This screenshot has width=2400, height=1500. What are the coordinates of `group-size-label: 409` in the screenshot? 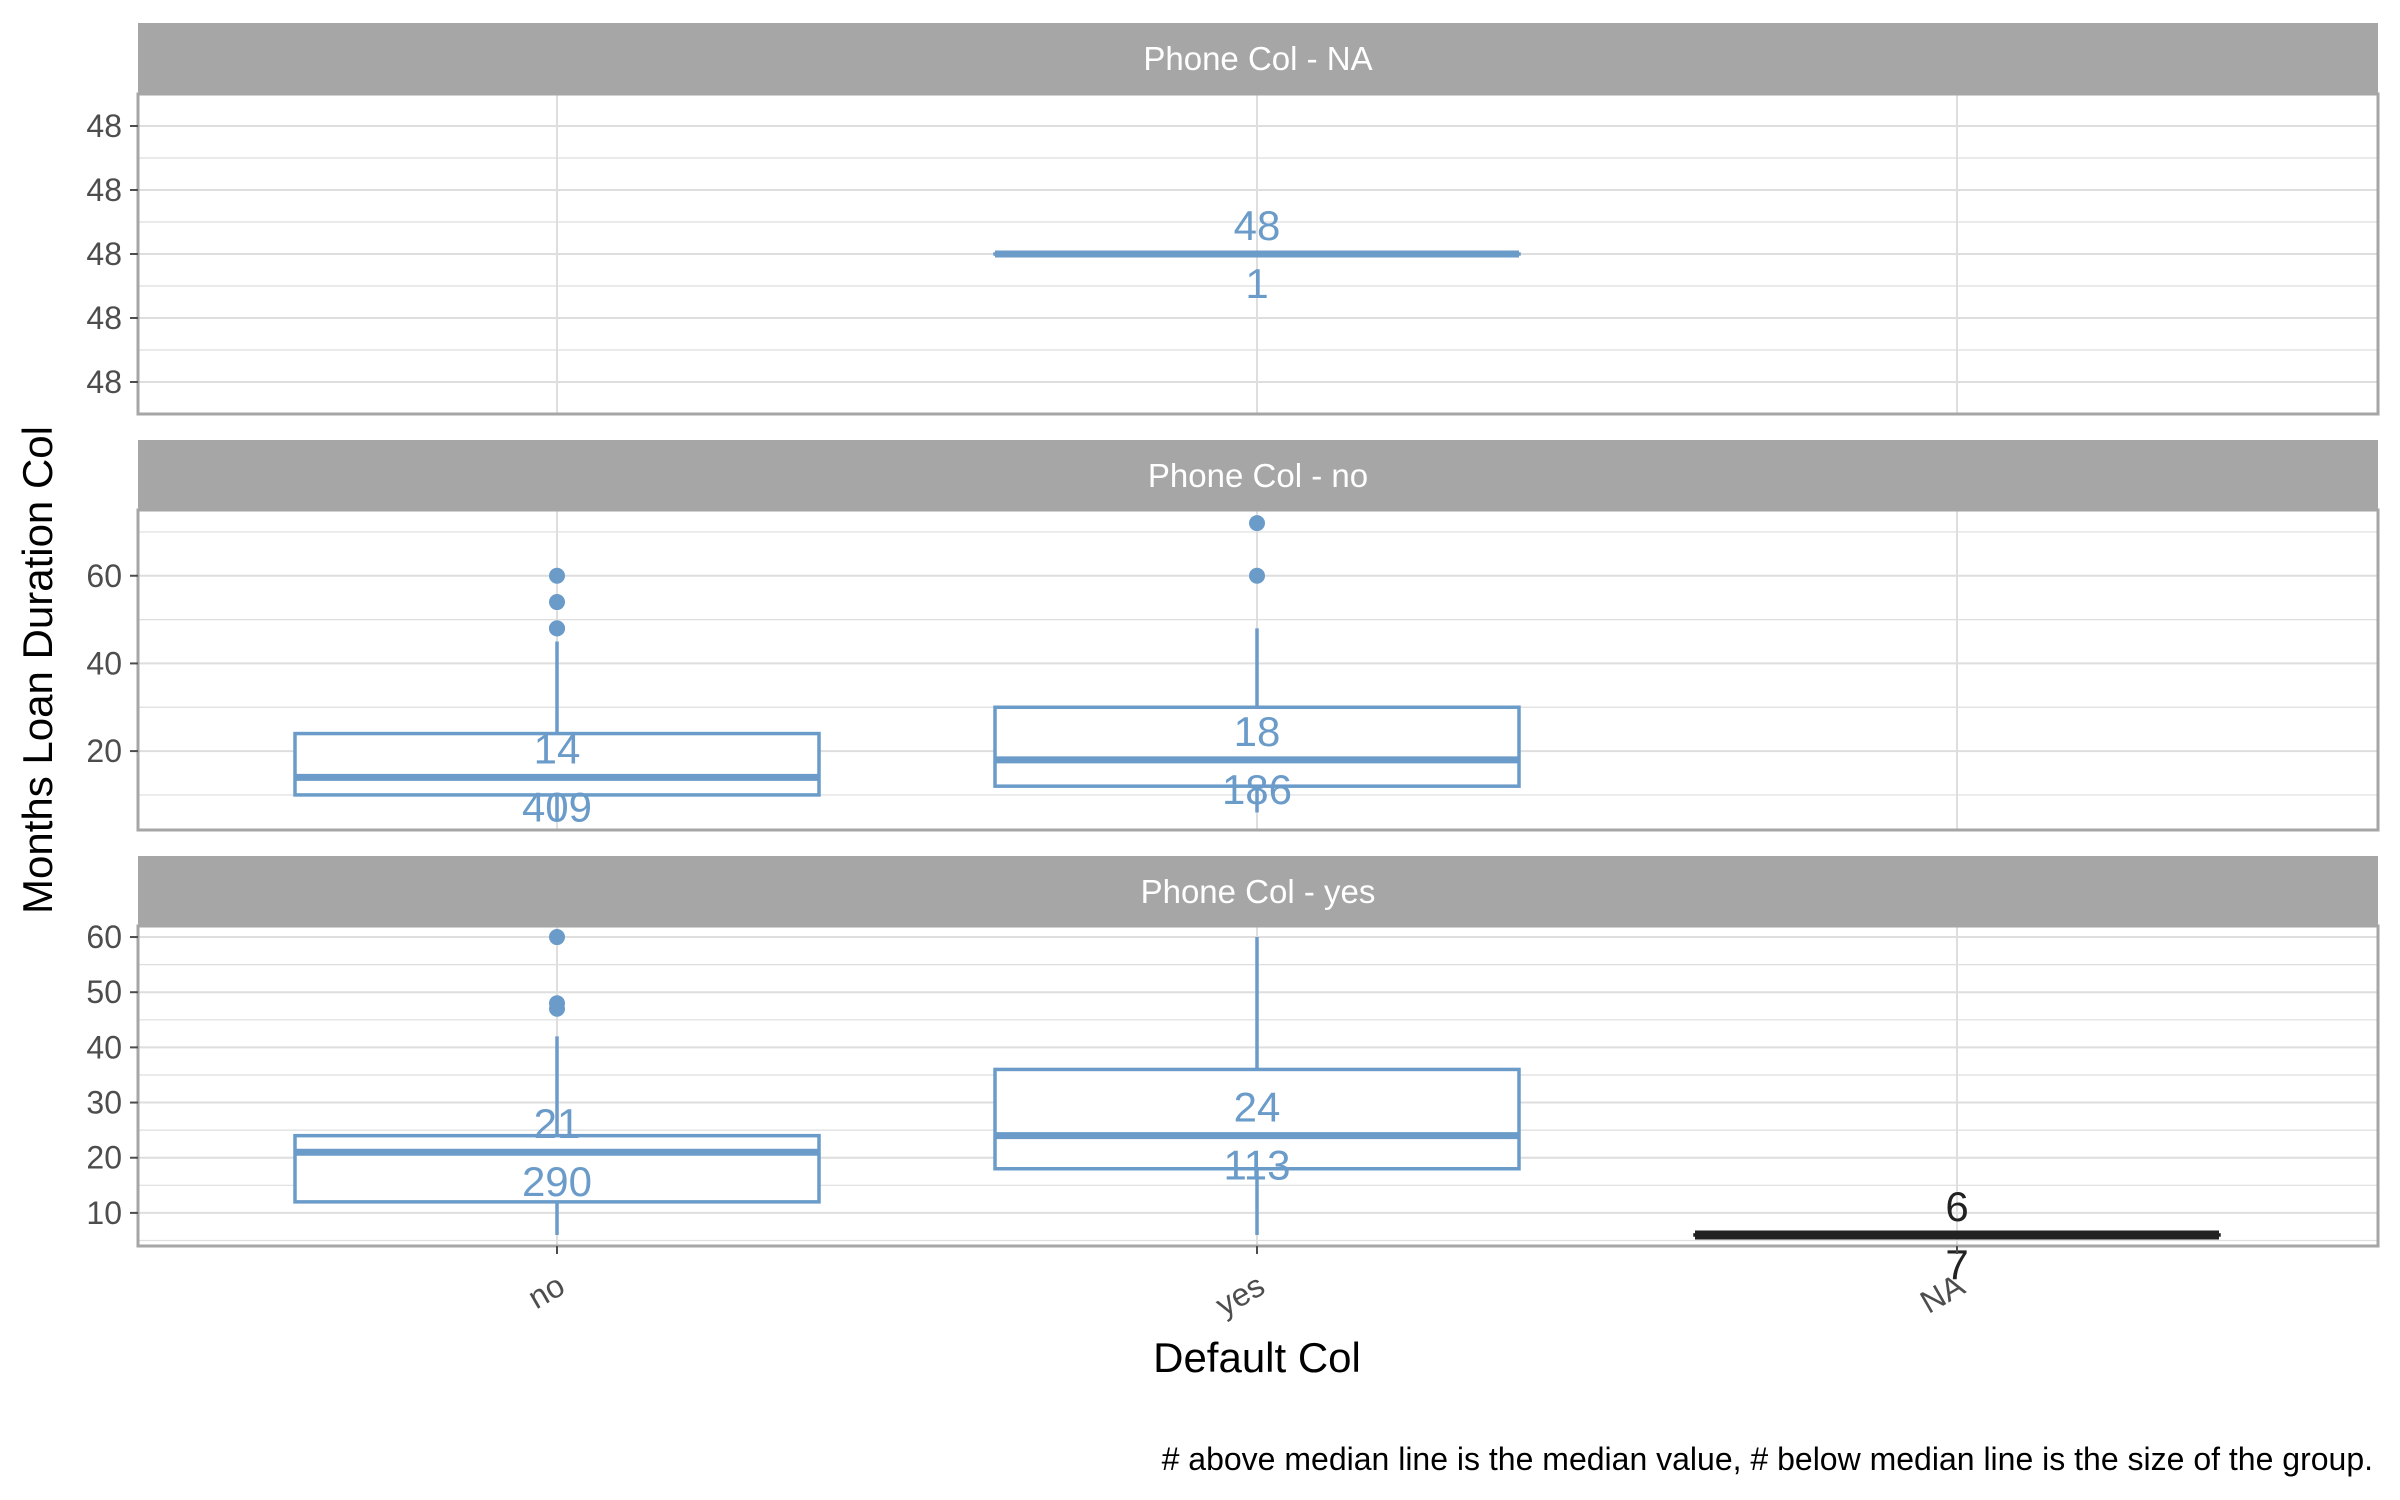 It's located at (557, 806).